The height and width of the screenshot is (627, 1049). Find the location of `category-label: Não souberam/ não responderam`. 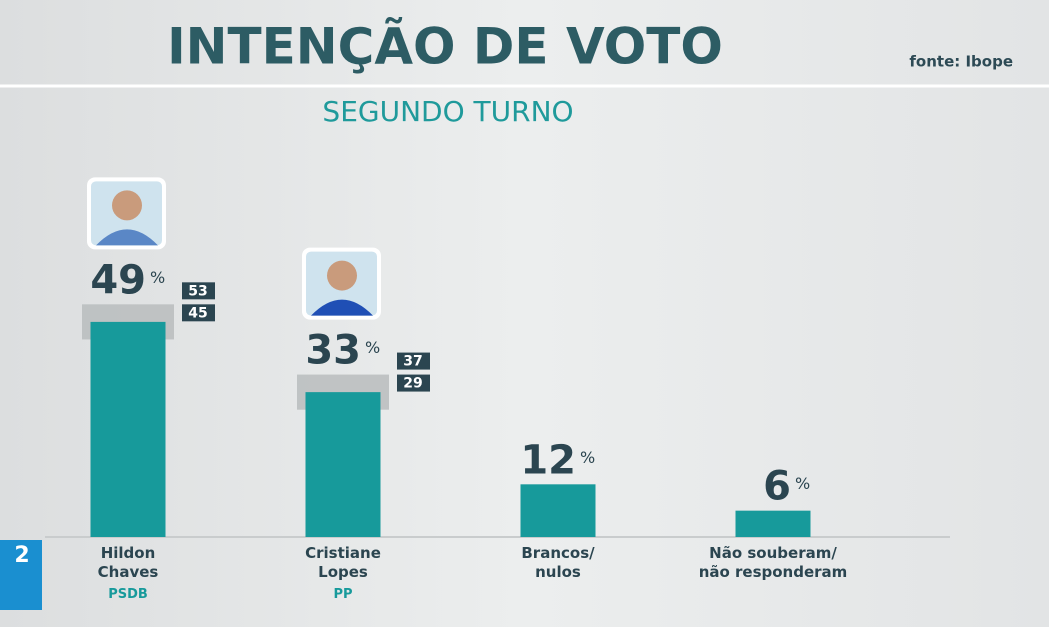

category-label: Não souberam/ não responderam is located at coordinates (773, 562).